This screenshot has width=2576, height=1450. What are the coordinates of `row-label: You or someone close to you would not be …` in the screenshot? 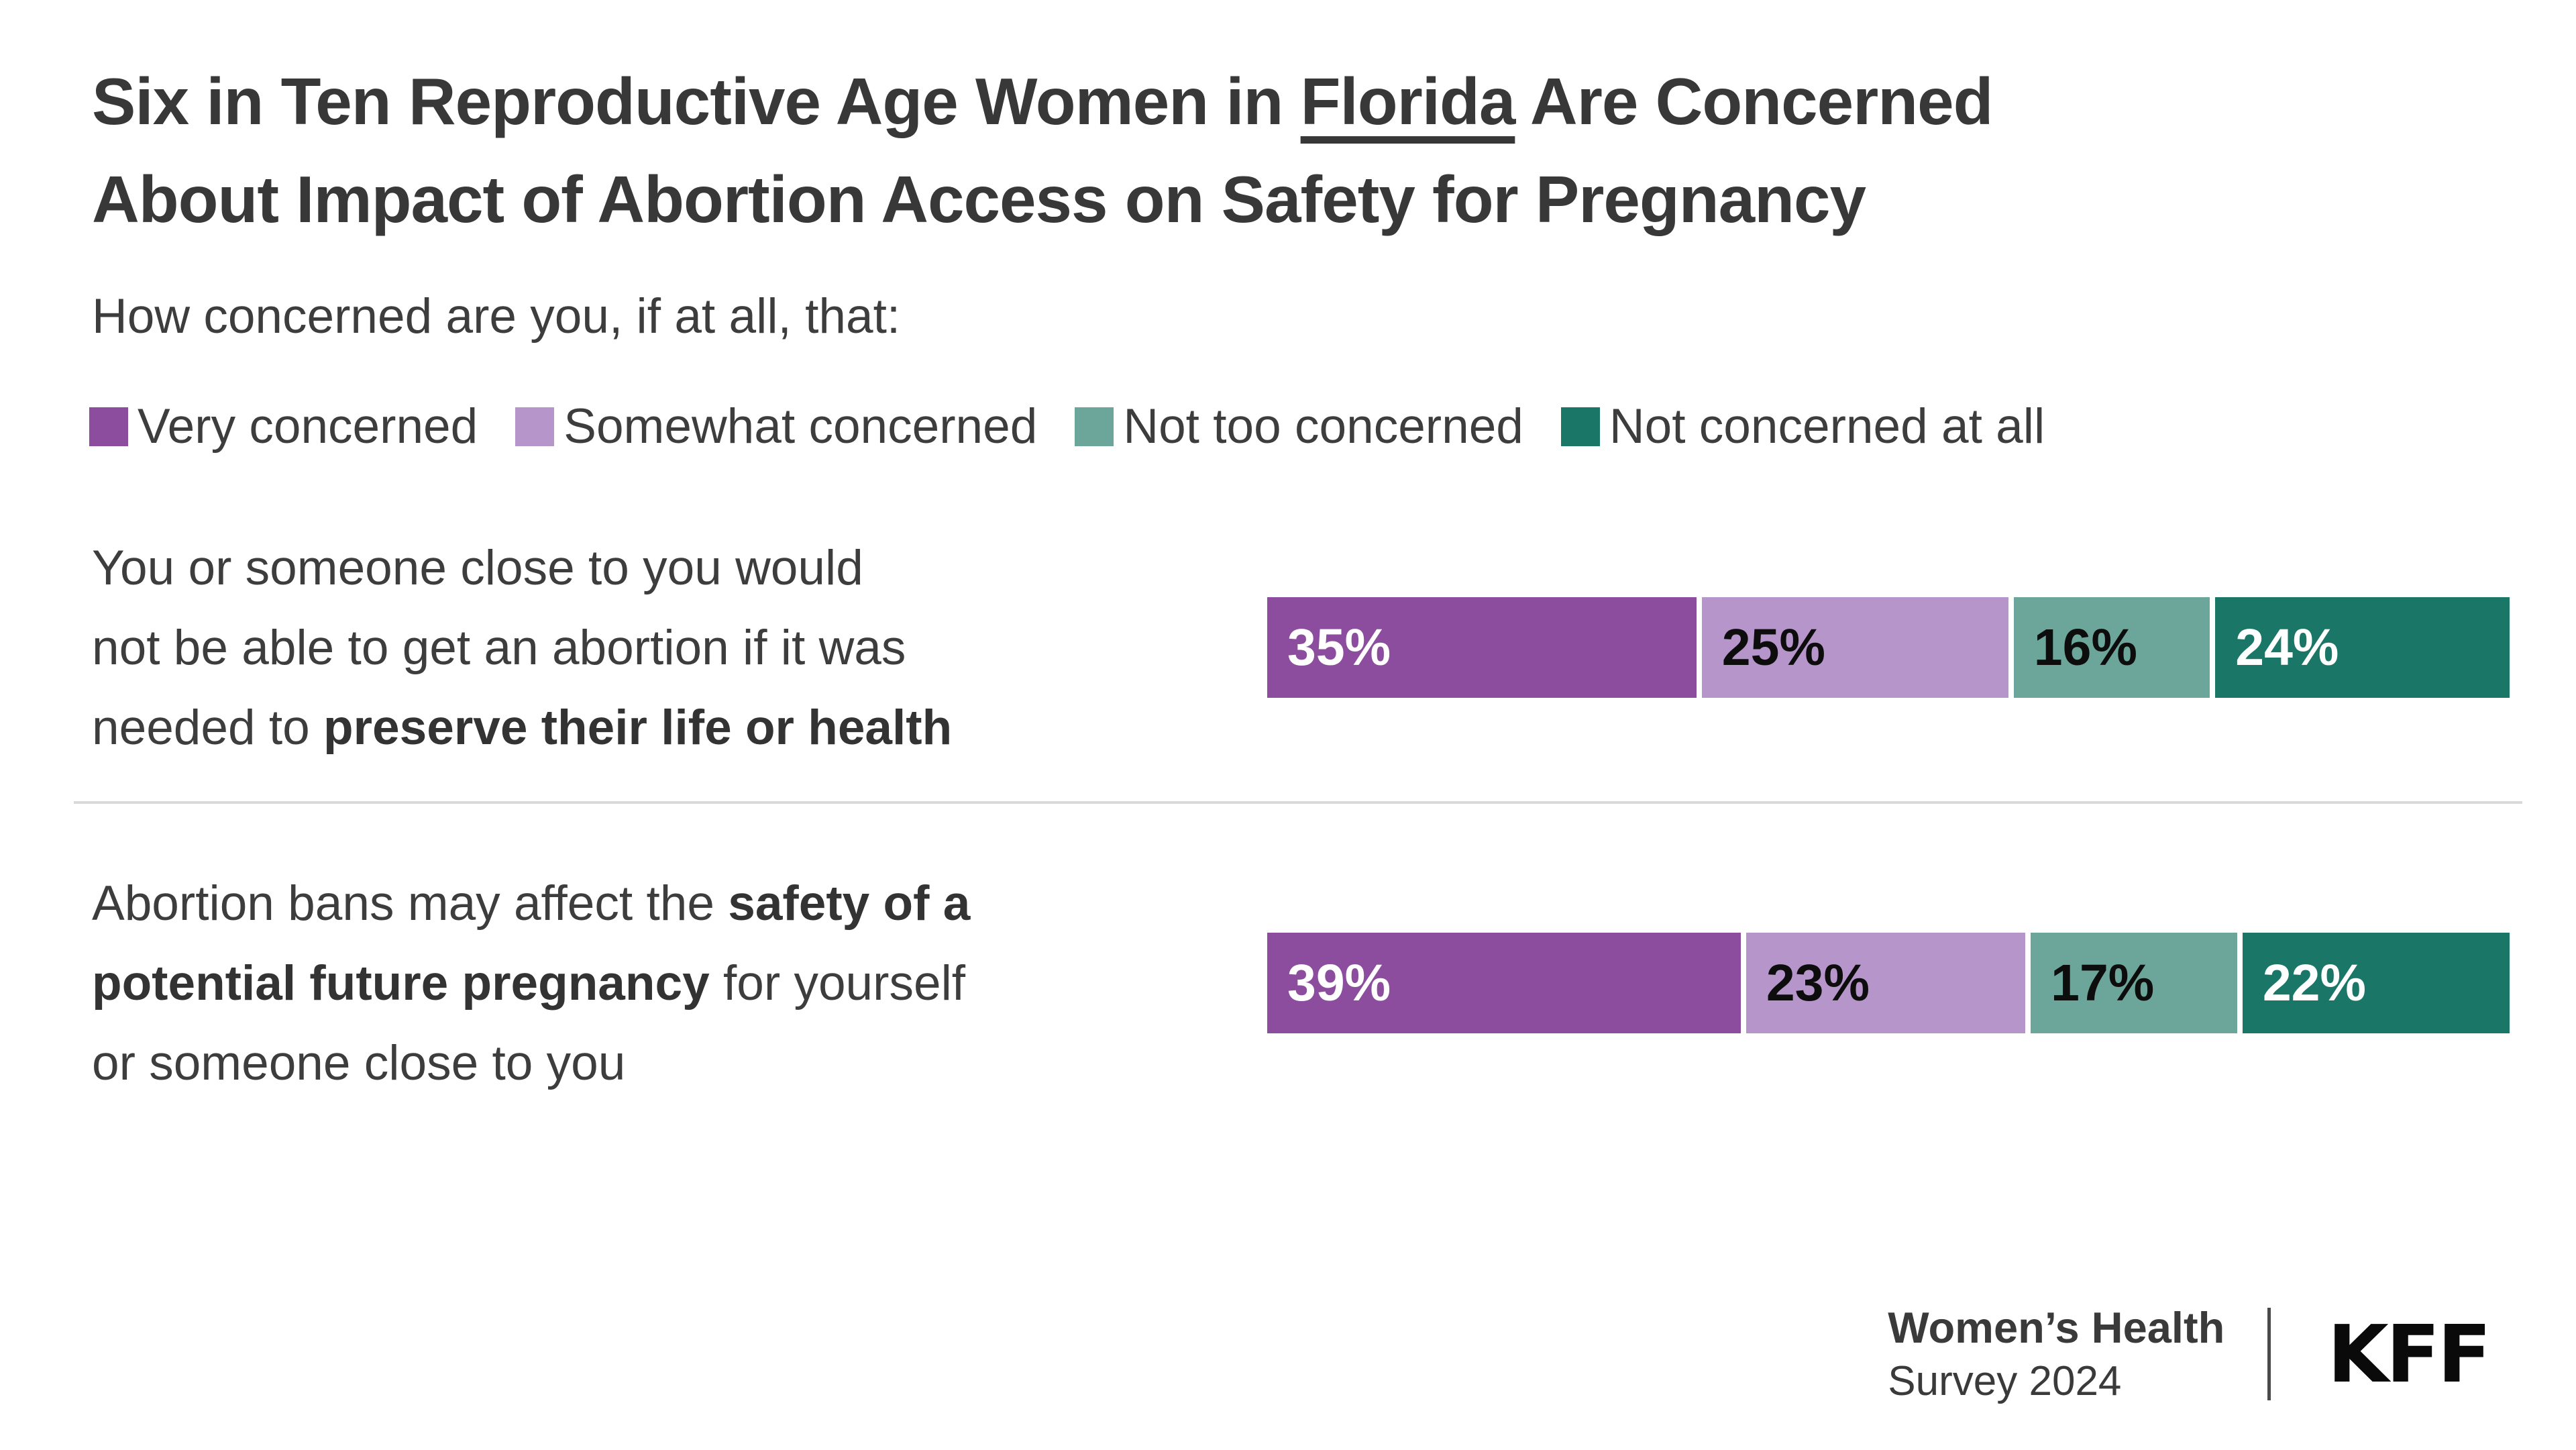 It's located at (679, 648).